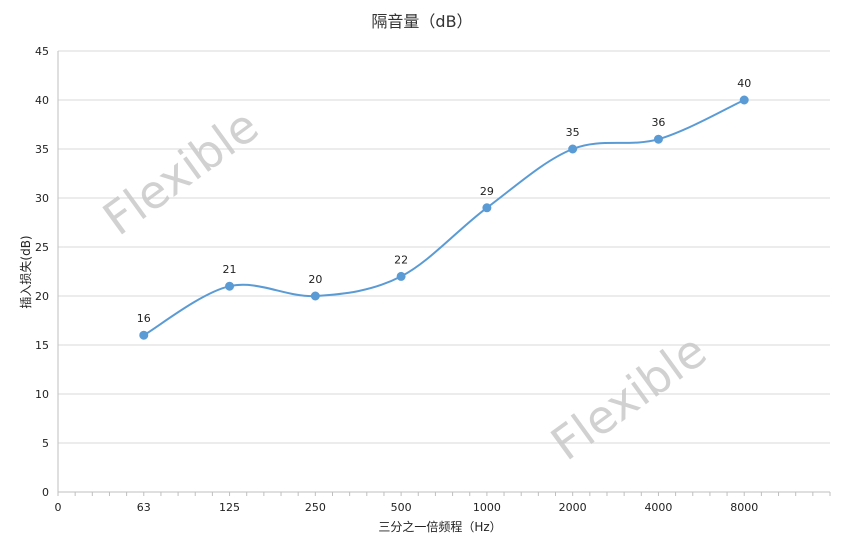 Image resolution: width=844 pixels, height=553 pixels. I want to click on x-tick-label-2000: 2000, so click(573, 507).